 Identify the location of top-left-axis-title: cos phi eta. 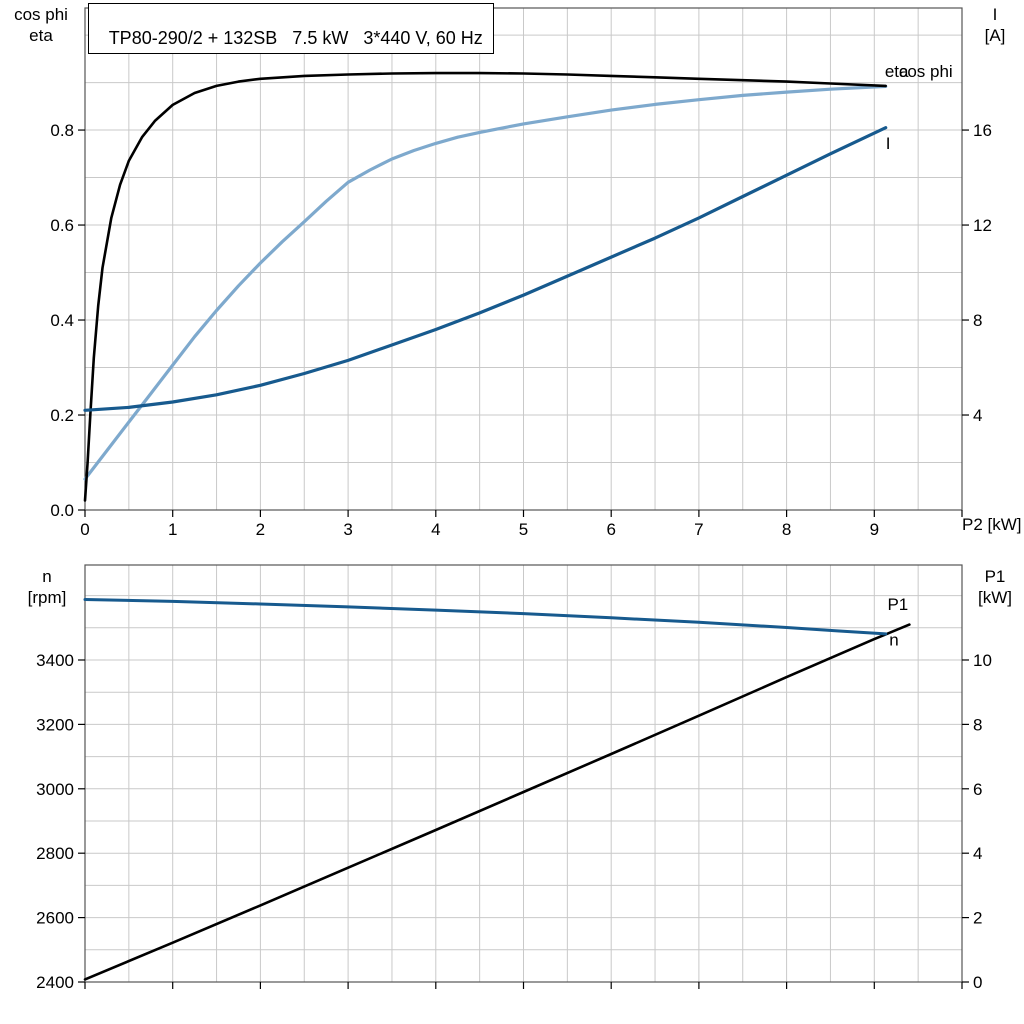
(41, 25).